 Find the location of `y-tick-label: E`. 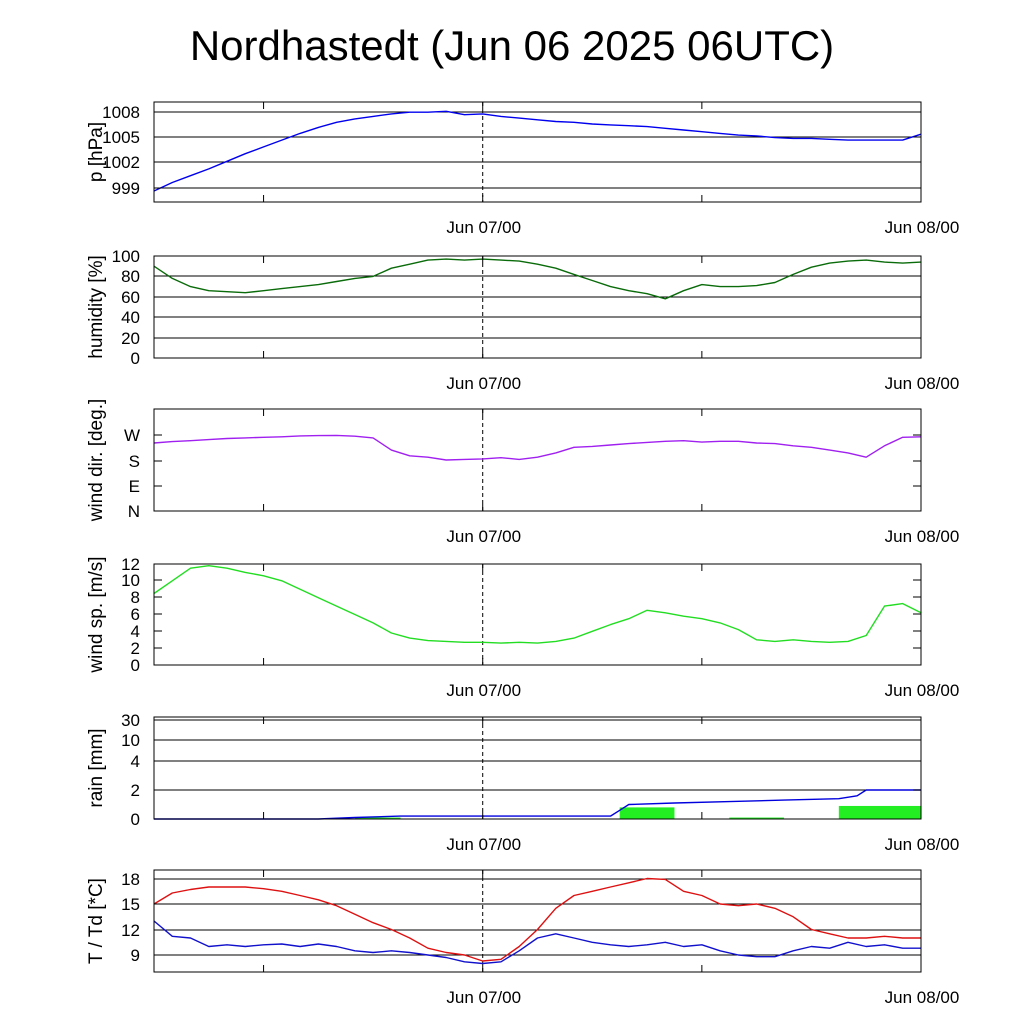

y-tick-label: E is located at coordinates (134, 486).